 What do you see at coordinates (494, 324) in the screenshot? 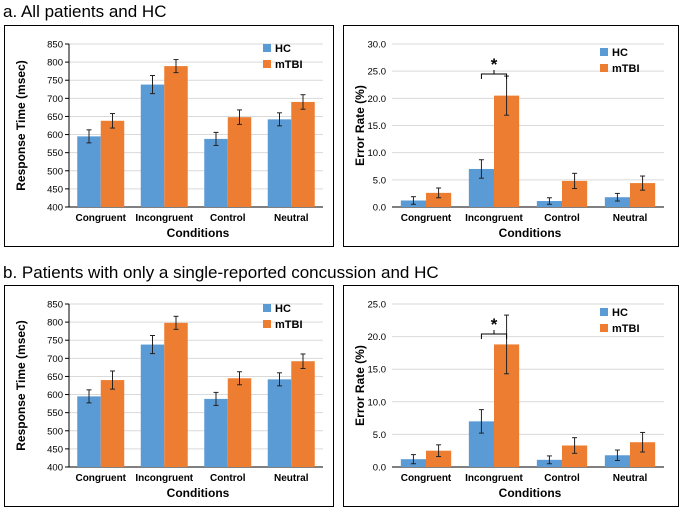
I see `significance-star: *` at bounding box center [494, 324].